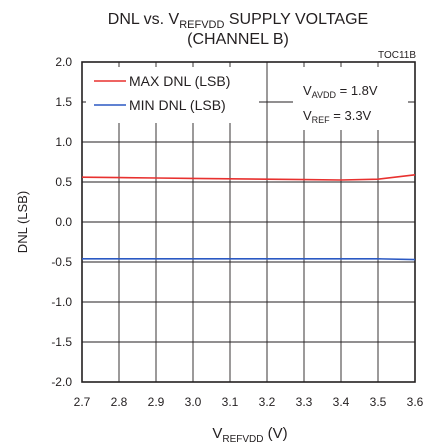 The image size is (427, 447). I want to click on x-tick-label: 3.2, so click(267, 402).